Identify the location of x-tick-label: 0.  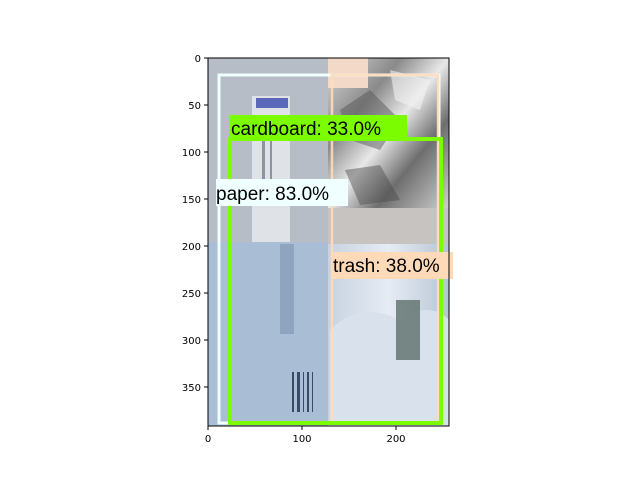
(208, 439).